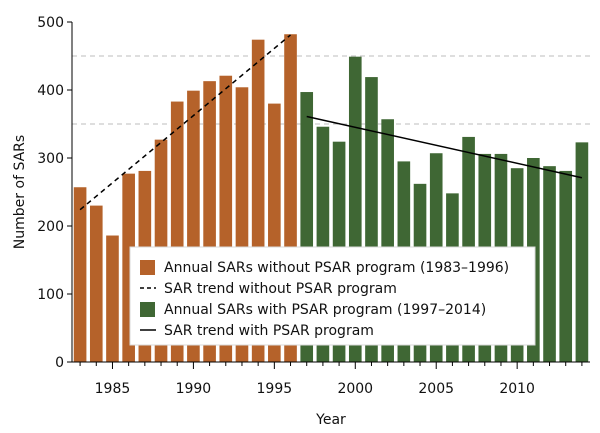 The width and height of the screenshot is (600, 433). I want to click on bar-1983, so click(80, 274).